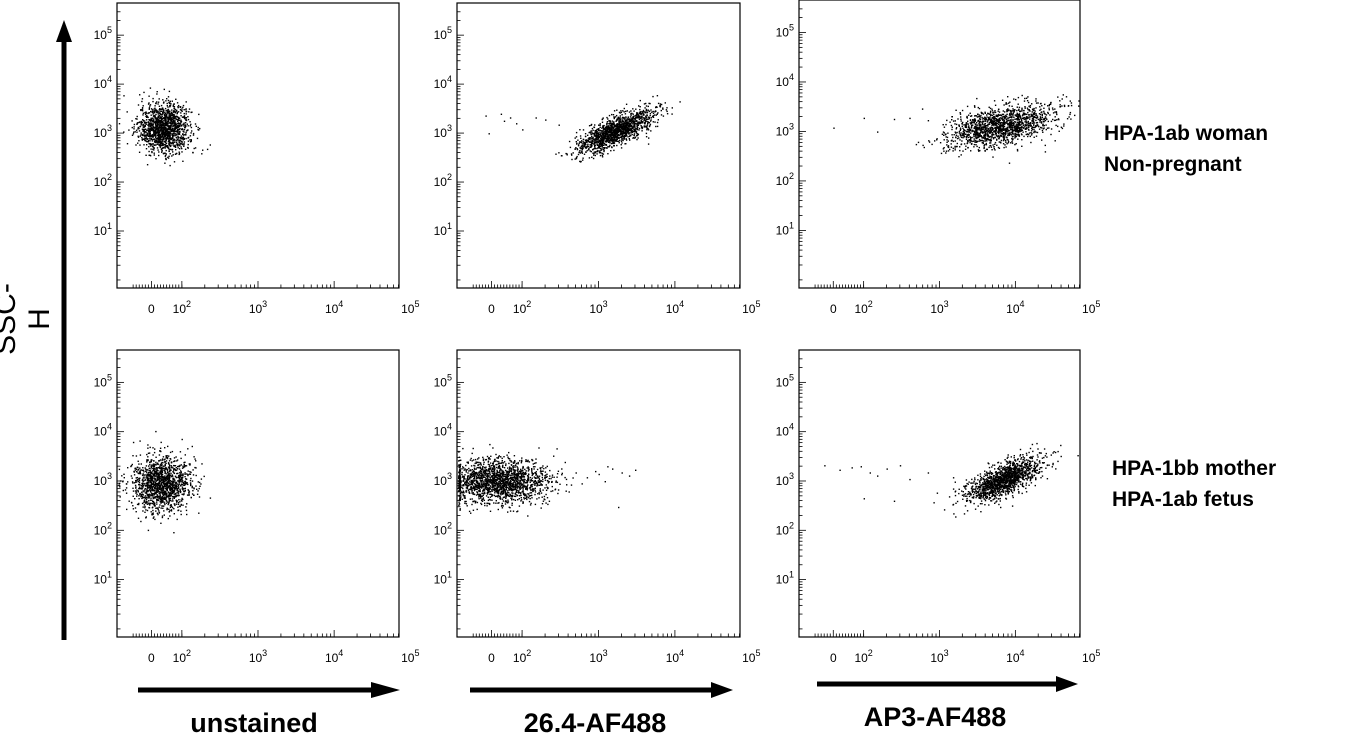  What do you see at coordinates (956, 129) in the screenshot?
I see `data-points` at bounding box center [956, 129].